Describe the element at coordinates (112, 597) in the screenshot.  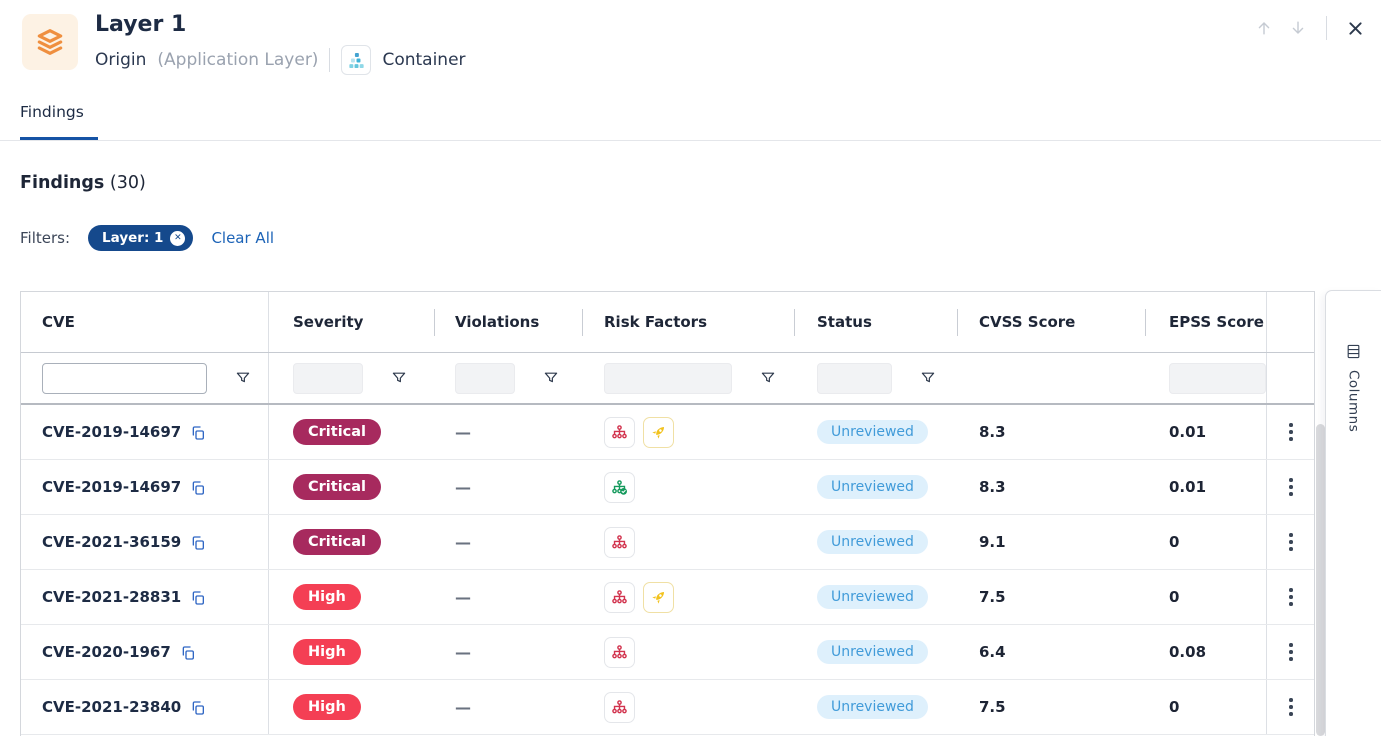
I see `cve-id: CVE-2021-28831` at that location.